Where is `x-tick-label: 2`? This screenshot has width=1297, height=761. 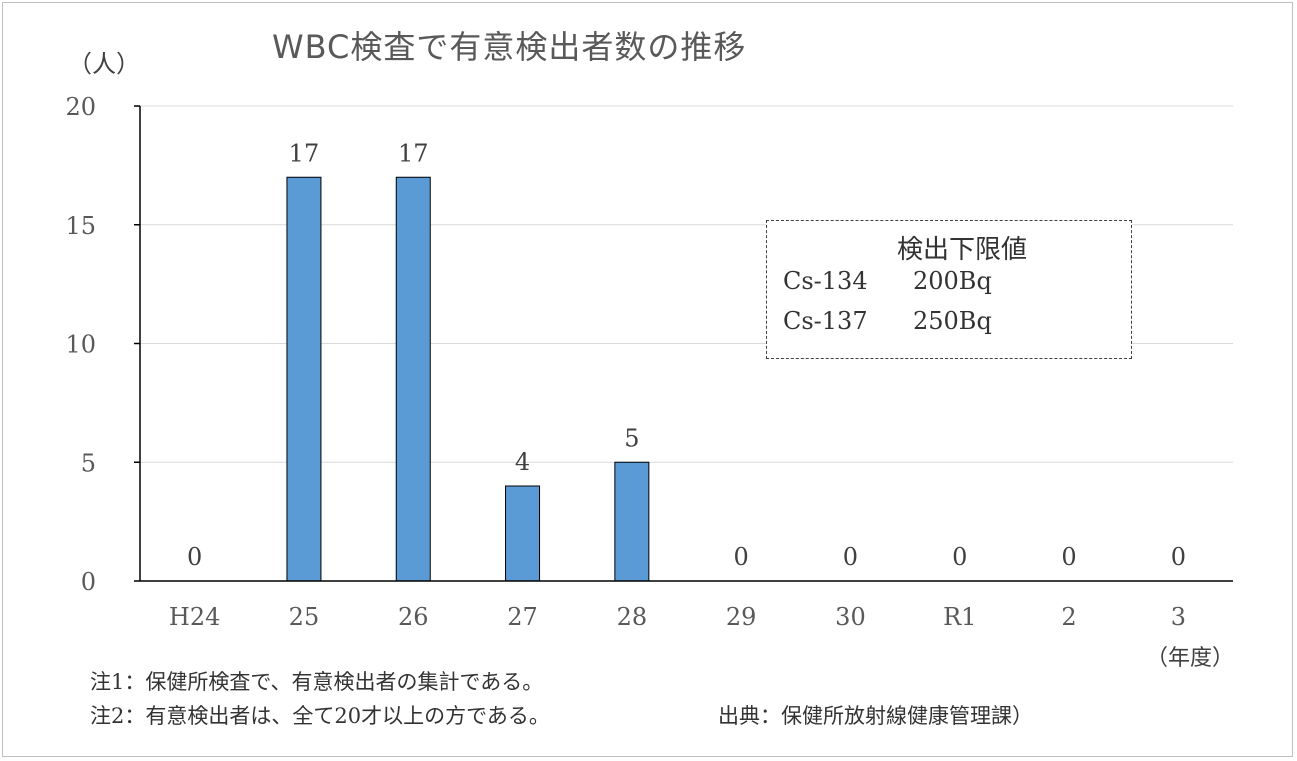
x-tick-label: 2 is located at coordinates (1068, 617).